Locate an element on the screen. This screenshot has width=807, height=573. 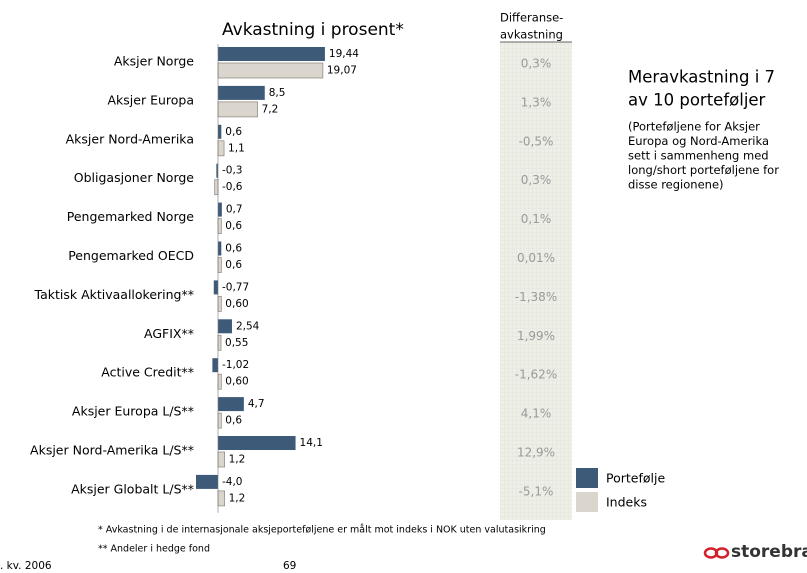
value-label: 1,1 is located at coordinates (236, 148).